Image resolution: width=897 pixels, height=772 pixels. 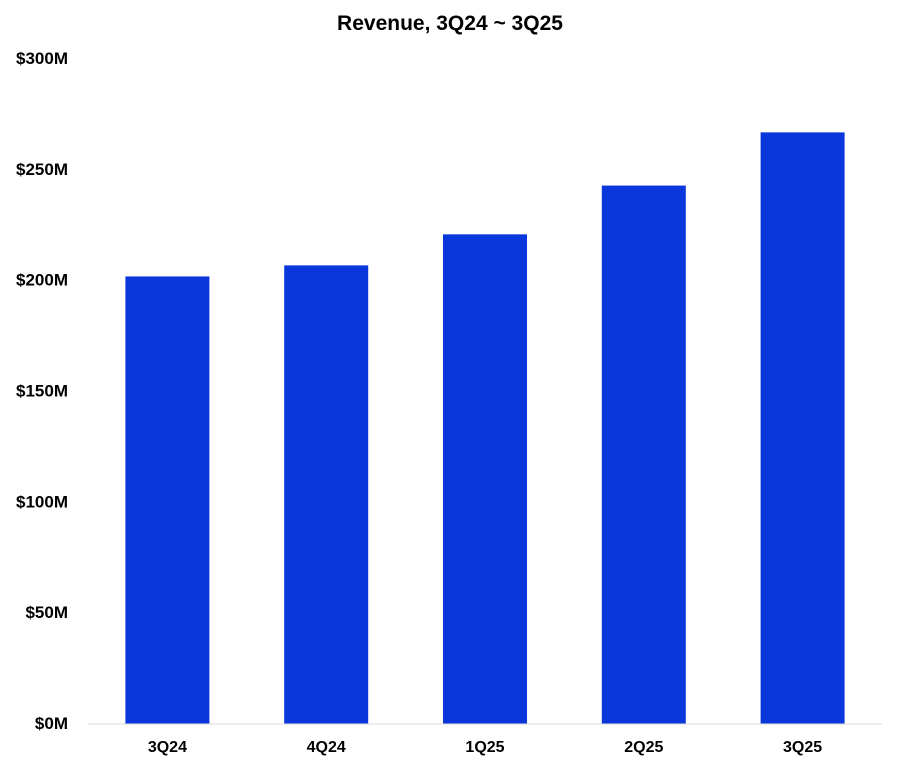 I want to click on bar-3Q25, so click(x=802, y=428).